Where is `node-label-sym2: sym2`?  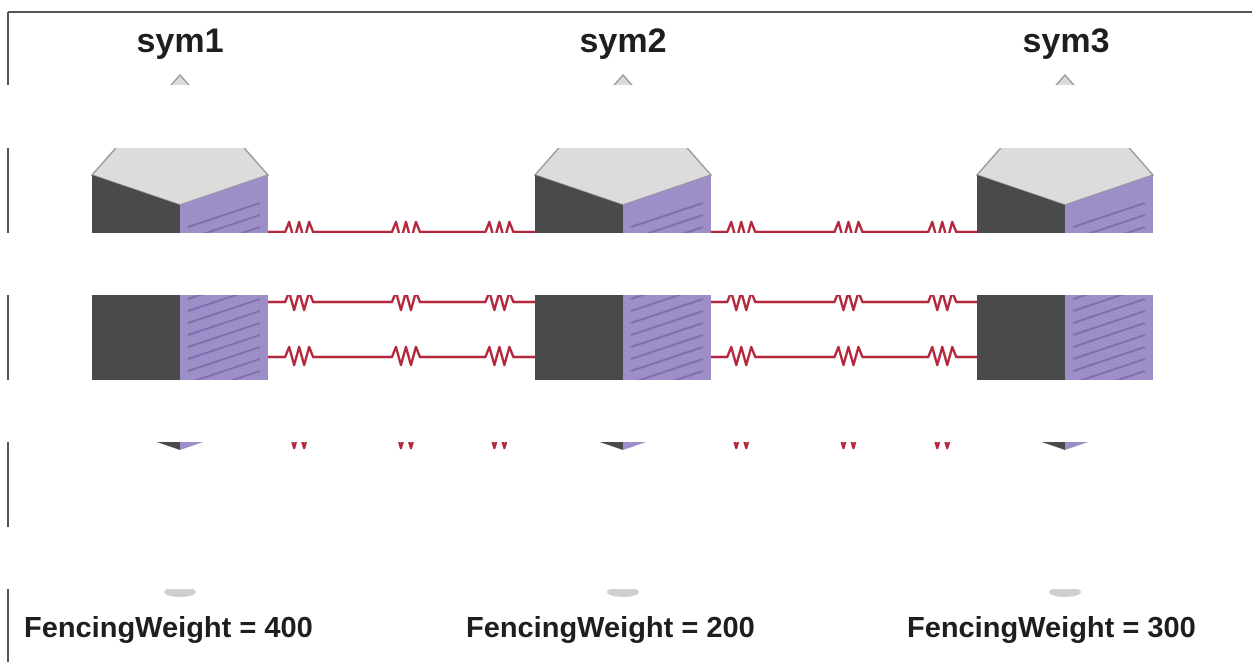
node-label-sym2: sym2 is located at coordinates (623, 41).